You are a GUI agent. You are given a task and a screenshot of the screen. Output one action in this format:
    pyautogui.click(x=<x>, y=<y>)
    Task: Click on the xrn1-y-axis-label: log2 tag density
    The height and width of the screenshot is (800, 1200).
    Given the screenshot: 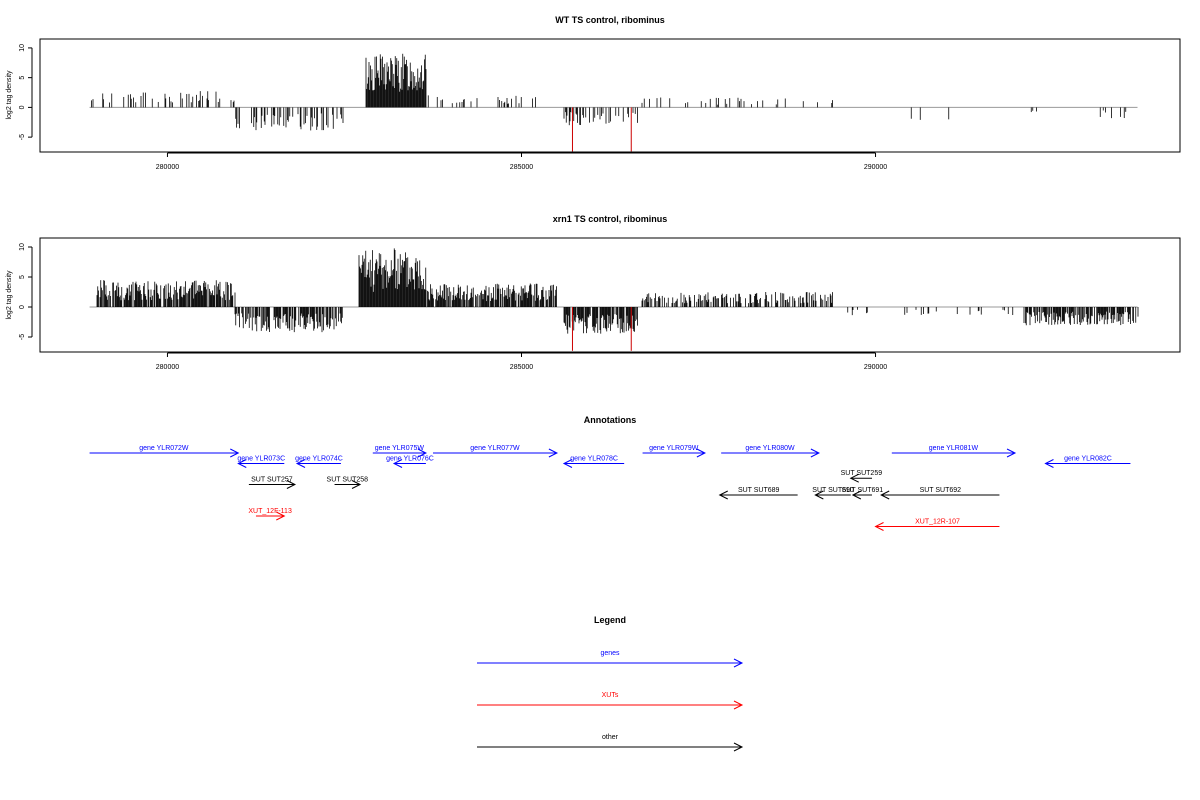 What is the action you would take?
    pyautogui.click(x=9, y=295)
    